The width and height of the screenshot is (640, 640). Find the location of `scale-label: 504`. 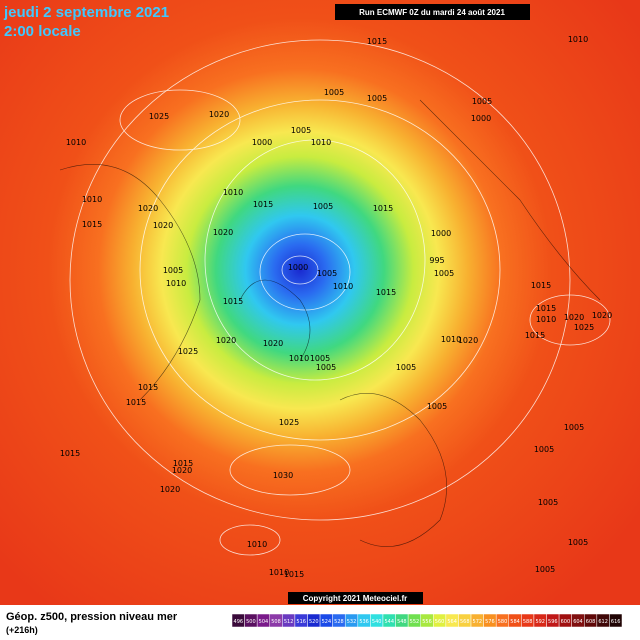

scale-label: 504 is located at coordinates (264, 622).